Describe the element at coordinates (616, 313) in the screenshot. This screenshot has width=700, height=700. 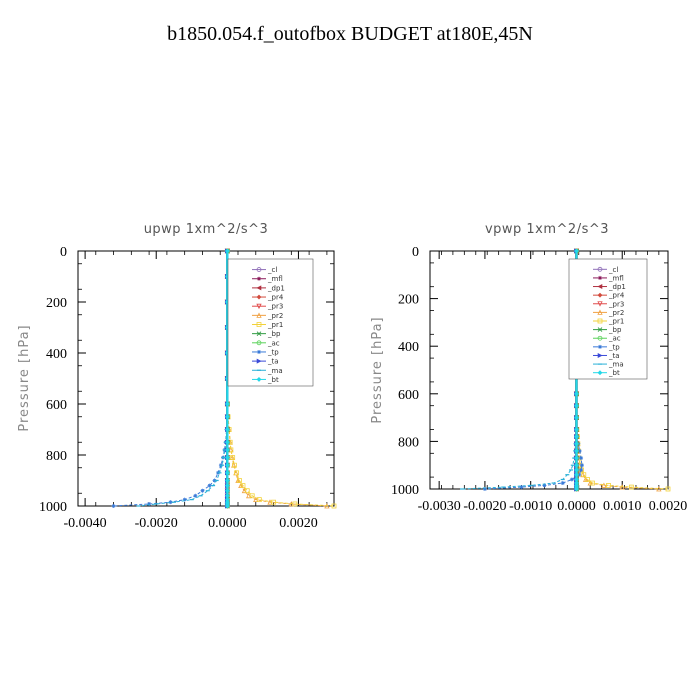
I see `legend-label: _pr2` at that location.